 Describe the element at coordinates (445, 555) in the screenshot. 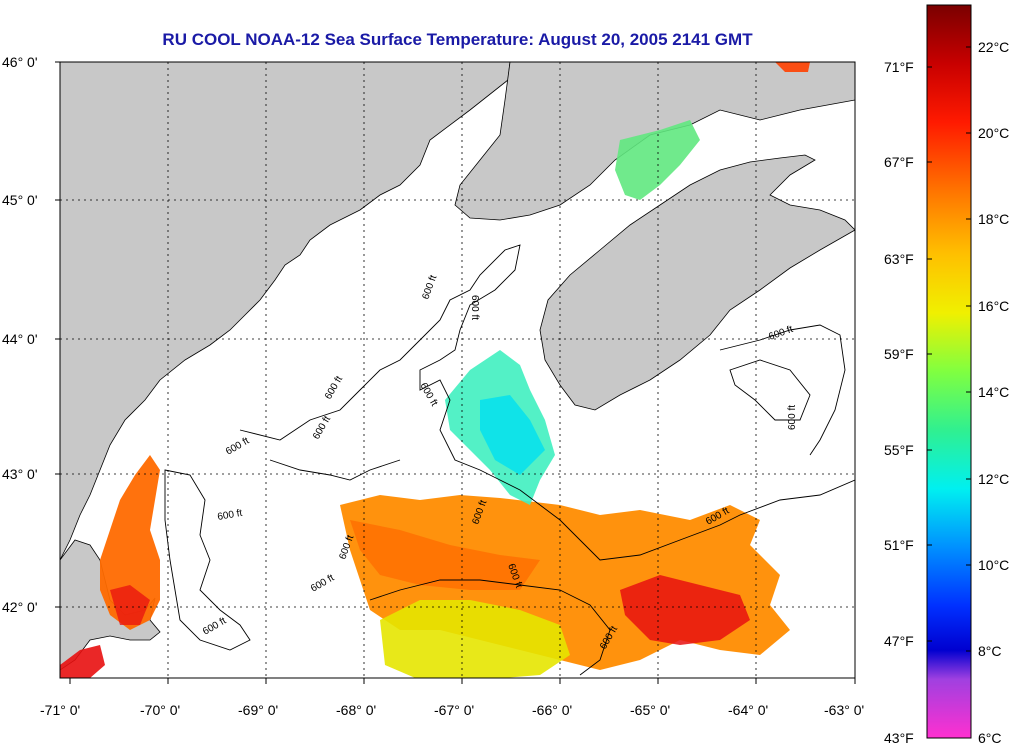

I see `sst-region-central-warm` at that location.